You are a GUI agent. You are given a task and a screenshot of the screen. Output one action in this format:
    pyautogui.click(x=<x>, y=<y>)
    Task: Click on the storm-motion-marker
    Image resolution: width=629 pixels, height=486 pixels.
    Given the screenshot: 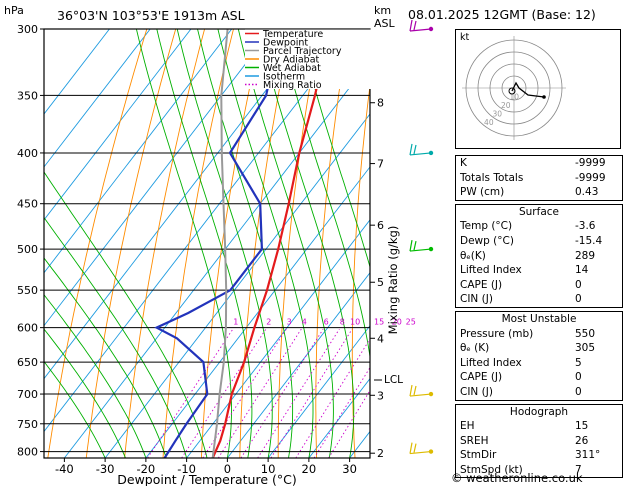 What is the action you would take?
    pyautogui.click(x=512, y=91)
    